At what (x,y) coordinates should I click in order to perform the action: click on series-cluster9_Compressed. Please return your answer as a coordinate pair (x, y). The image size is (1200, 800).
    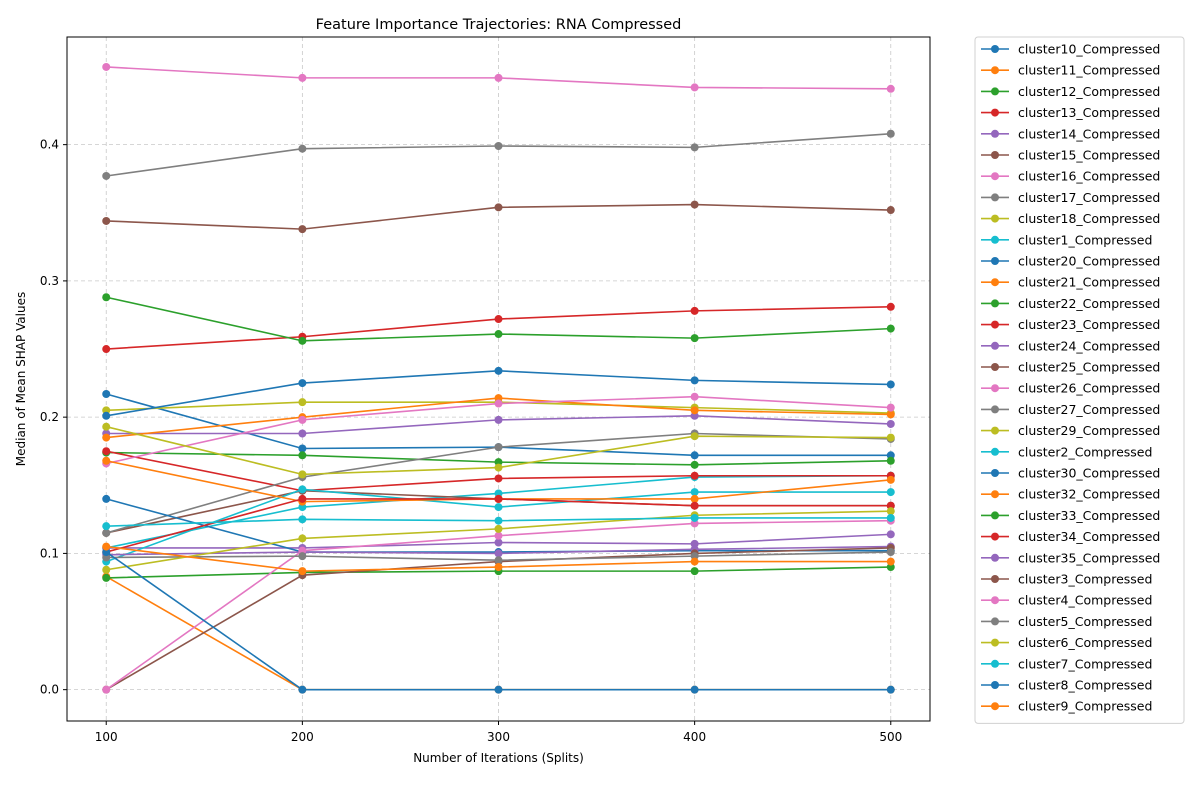
    Looking at the image, I should click on (498, 559).